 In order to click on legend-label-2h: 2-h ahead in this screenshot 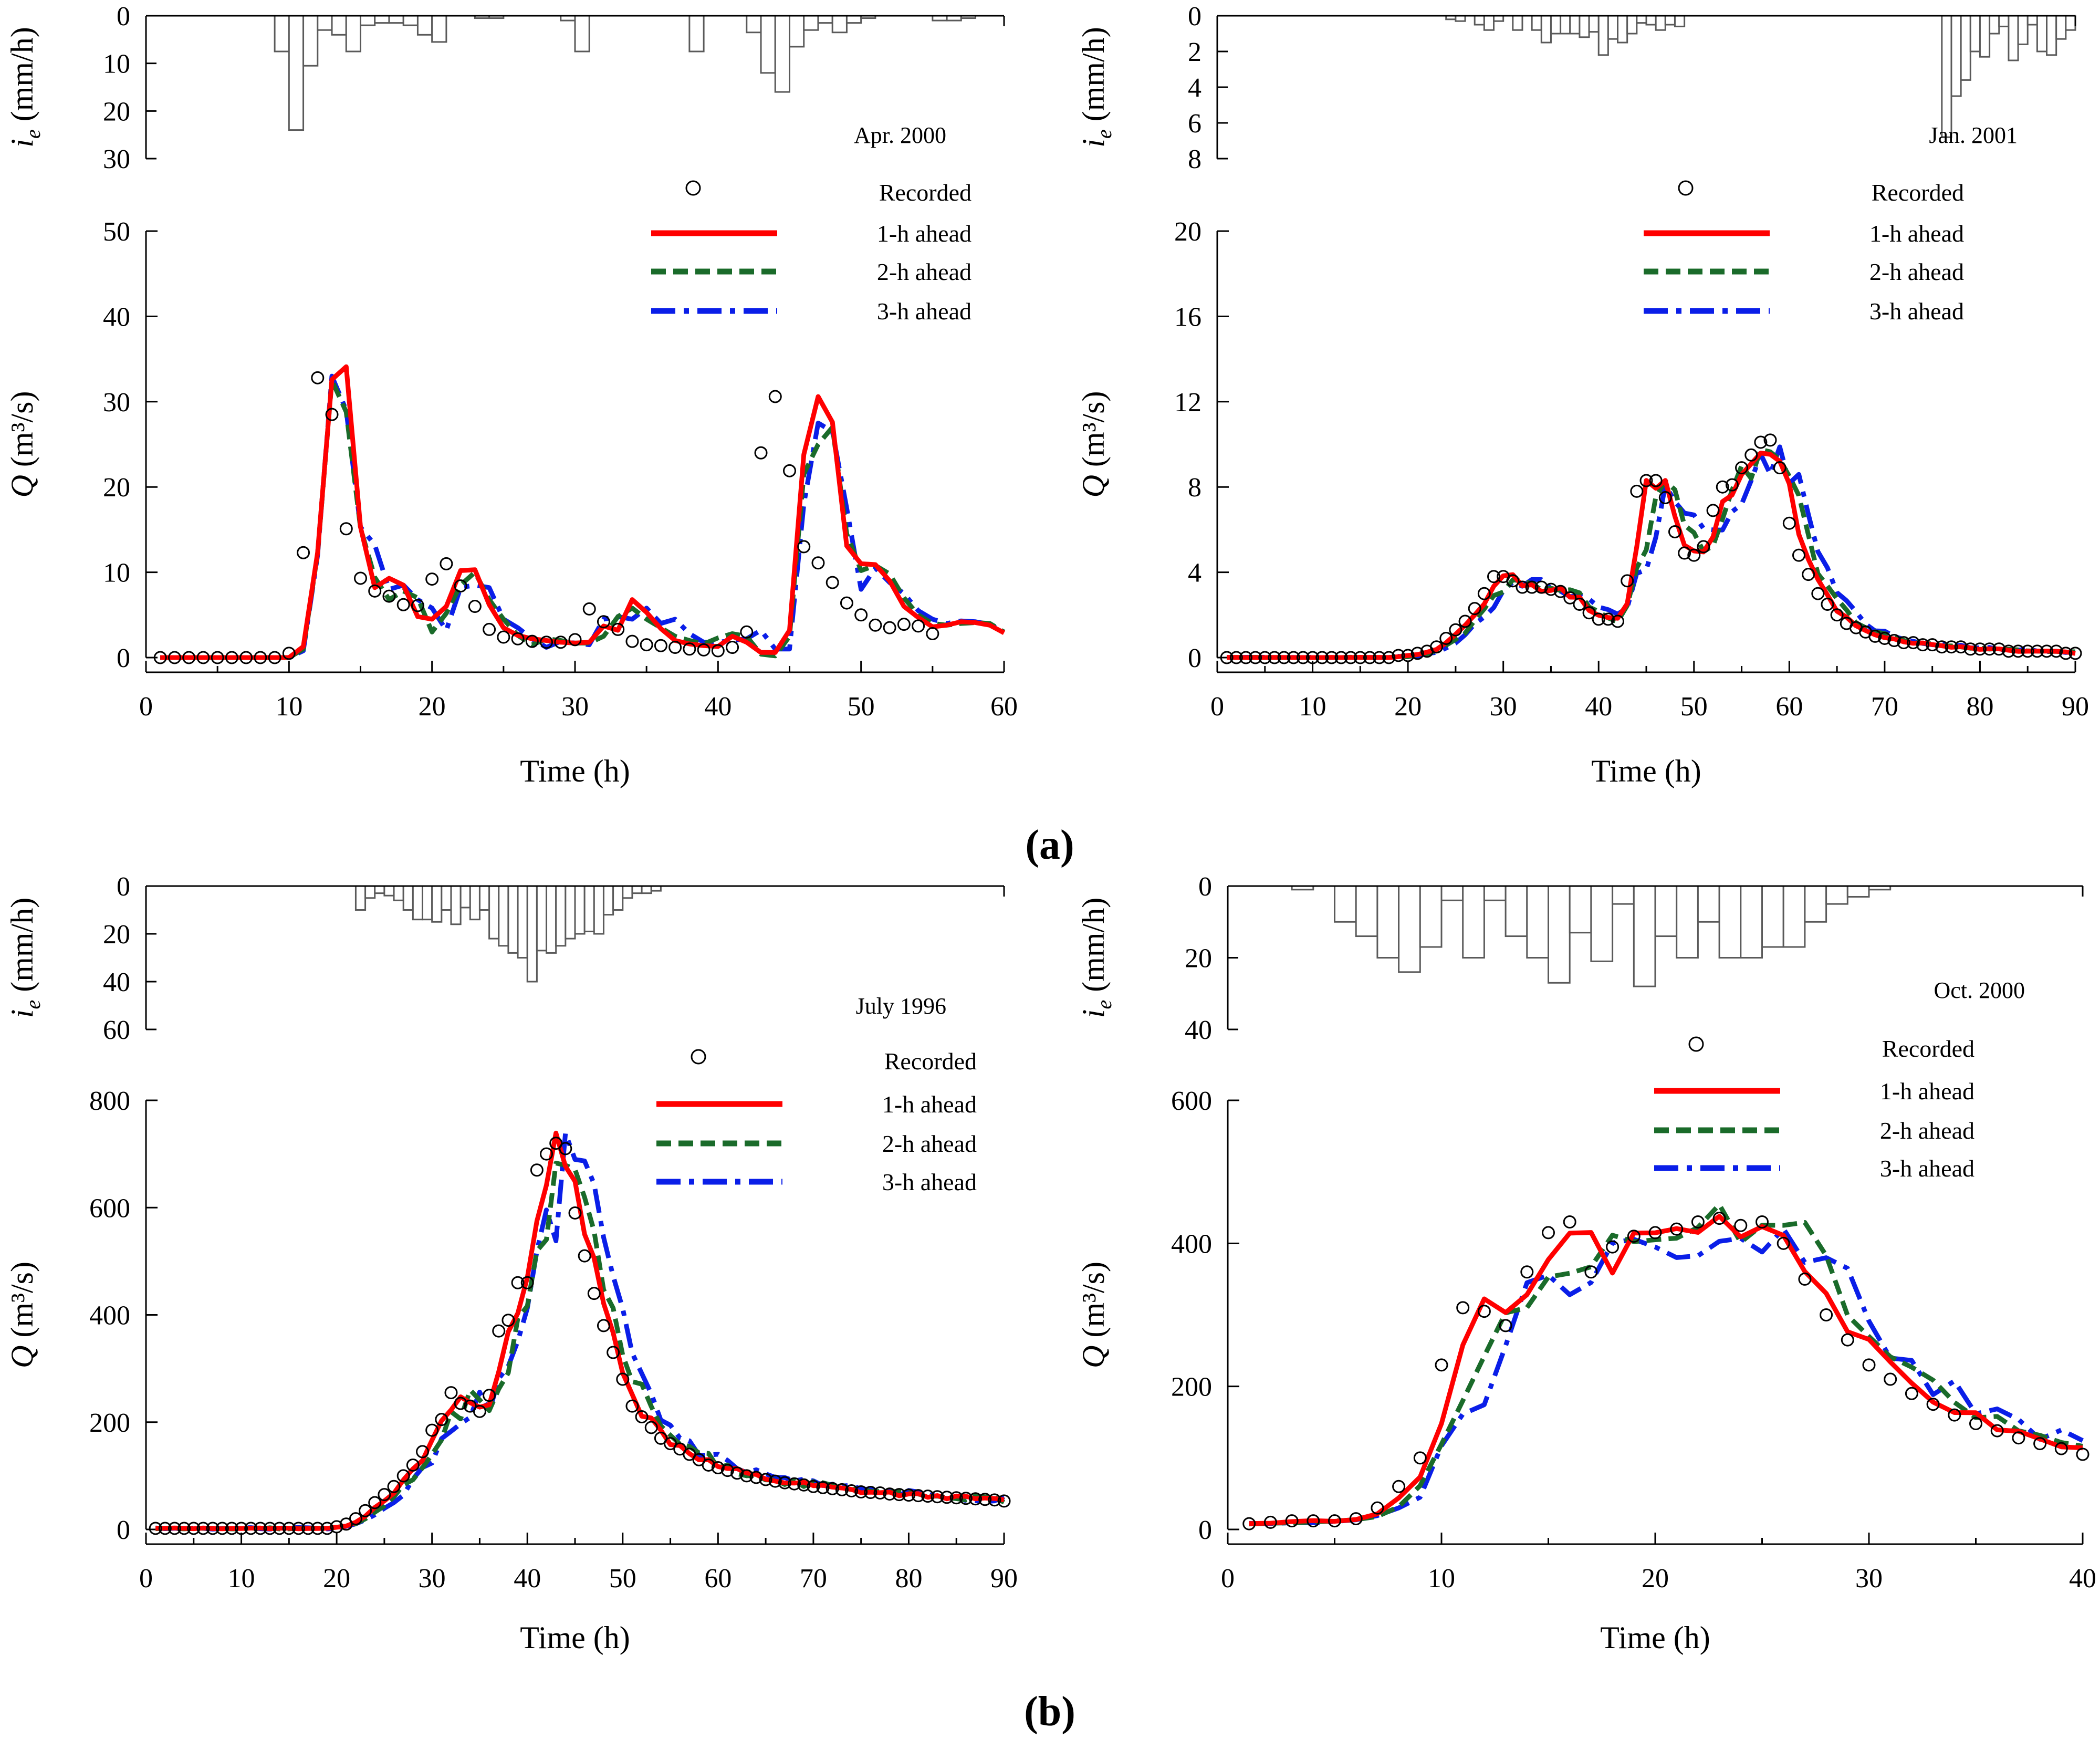, I will do `click(1927, 1130)`.